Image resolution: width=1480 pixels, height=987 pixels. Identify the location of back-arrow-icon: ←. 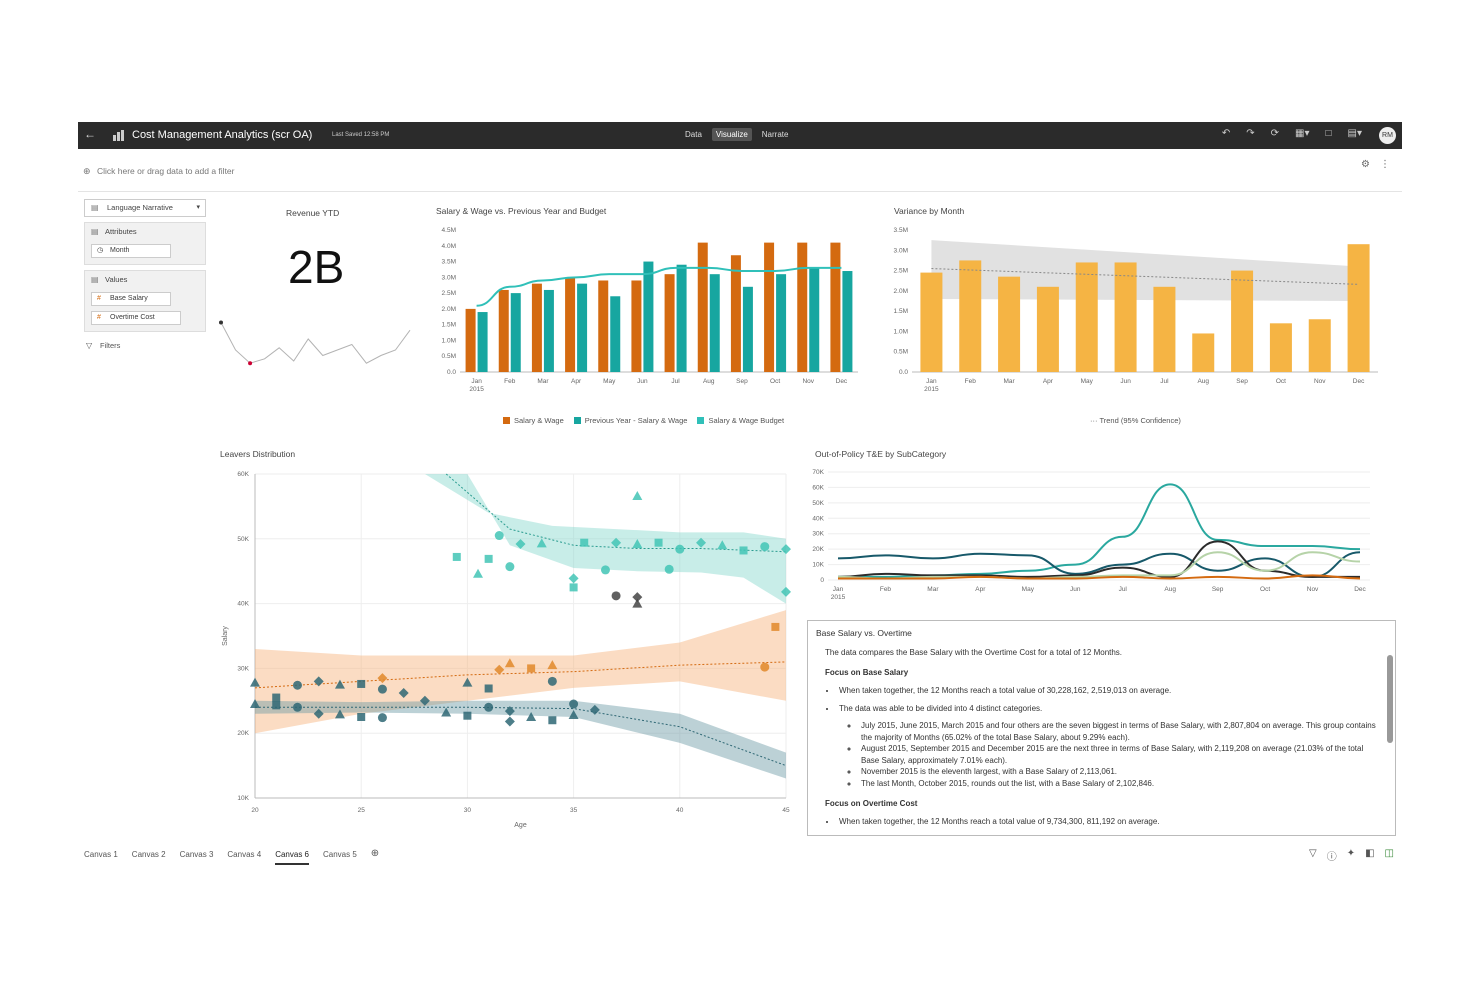
(90, 134).